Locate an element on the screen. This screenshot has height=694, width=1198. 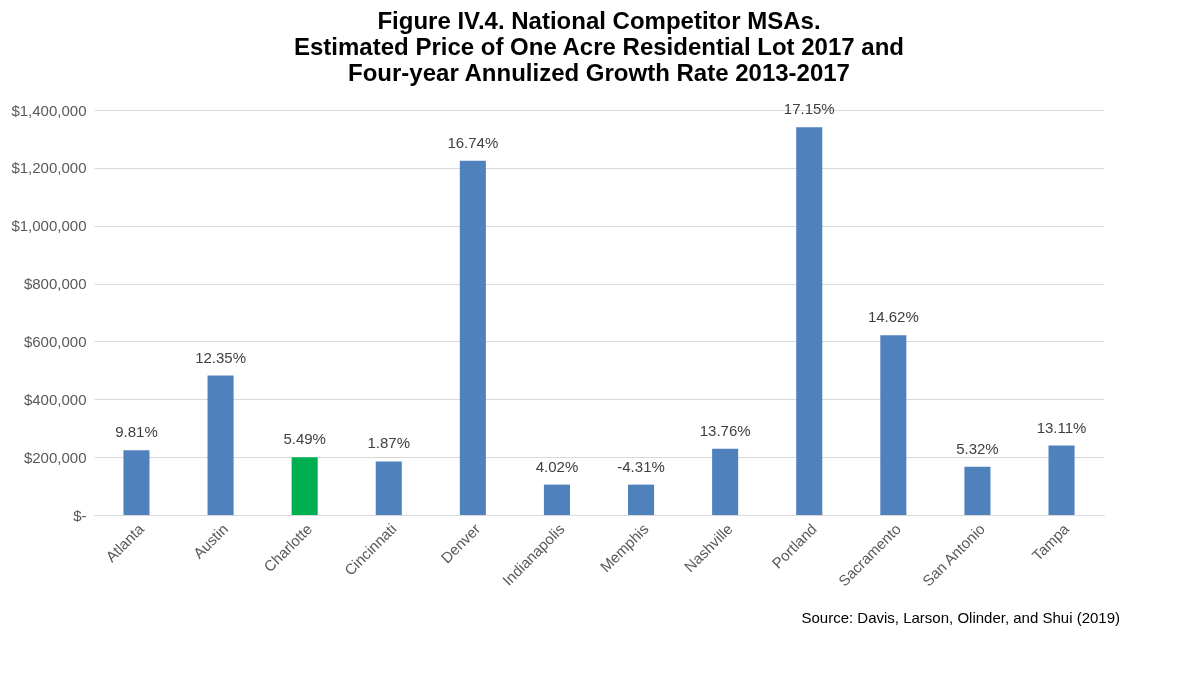
annotation: 9.81% is located at coordinates (136, 432).